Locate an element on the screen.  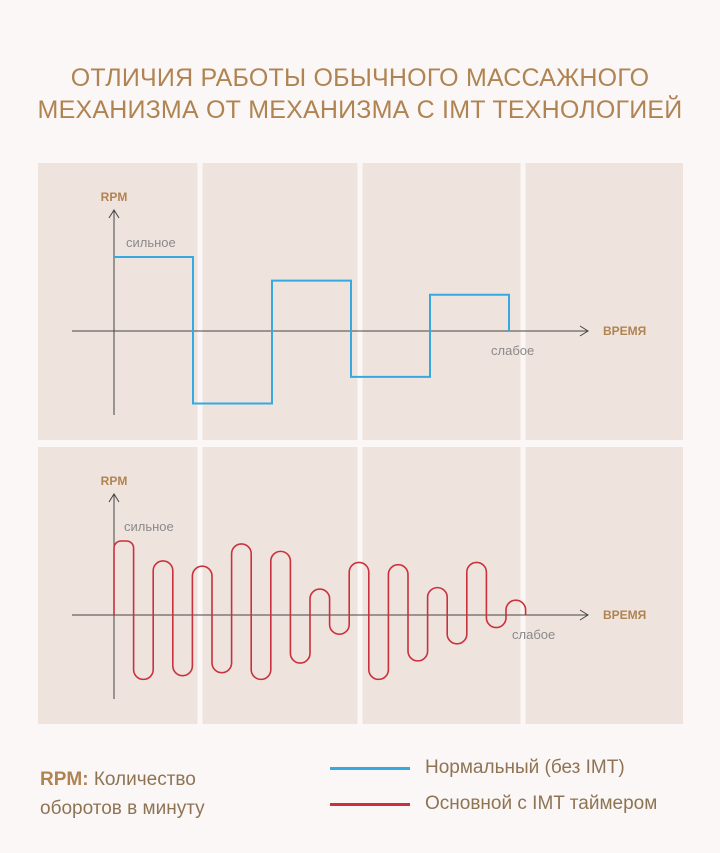
legend-normal: Нормальный (без IMT) is located at coordinates (477, 768).